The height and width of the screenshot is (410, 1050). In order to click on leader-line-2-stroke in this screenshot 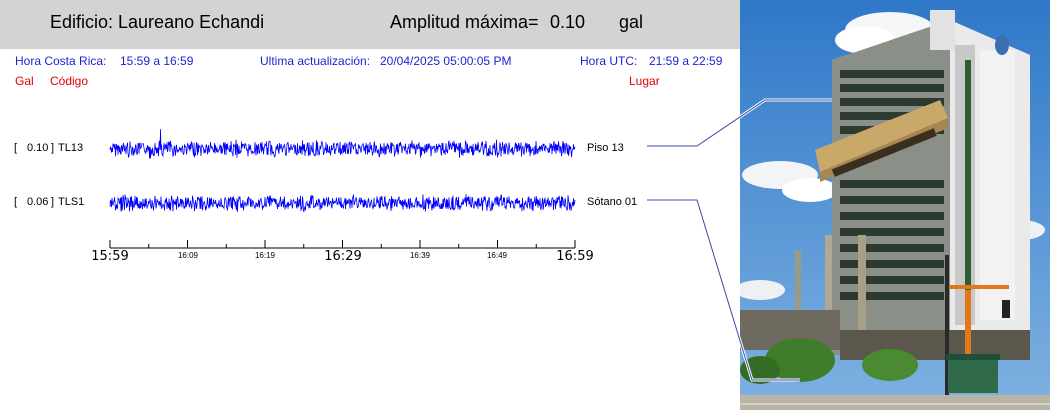, I will do `click(723, 290)`.